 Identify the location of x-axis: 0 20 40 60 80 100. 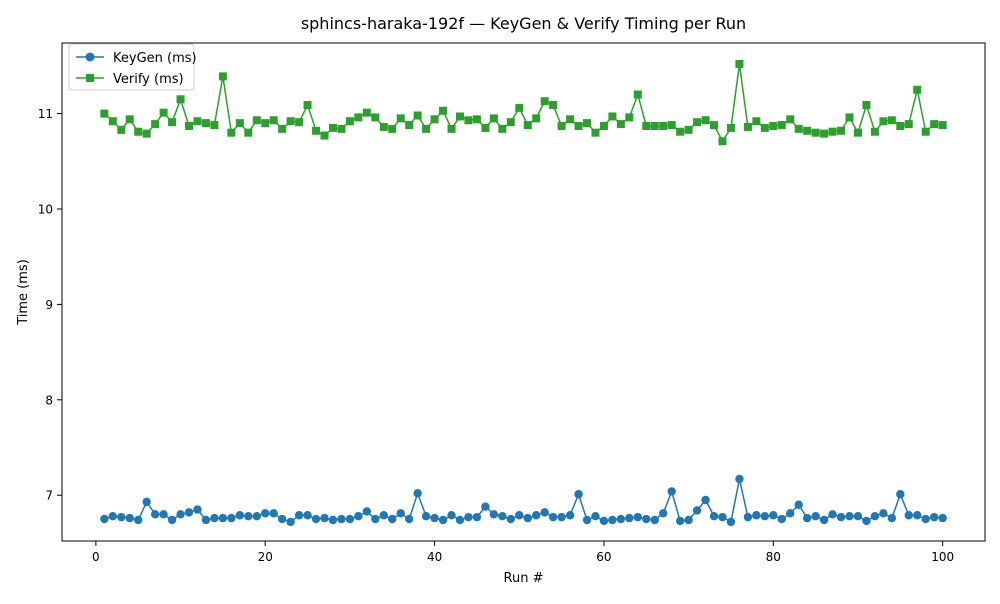
(523, 552).